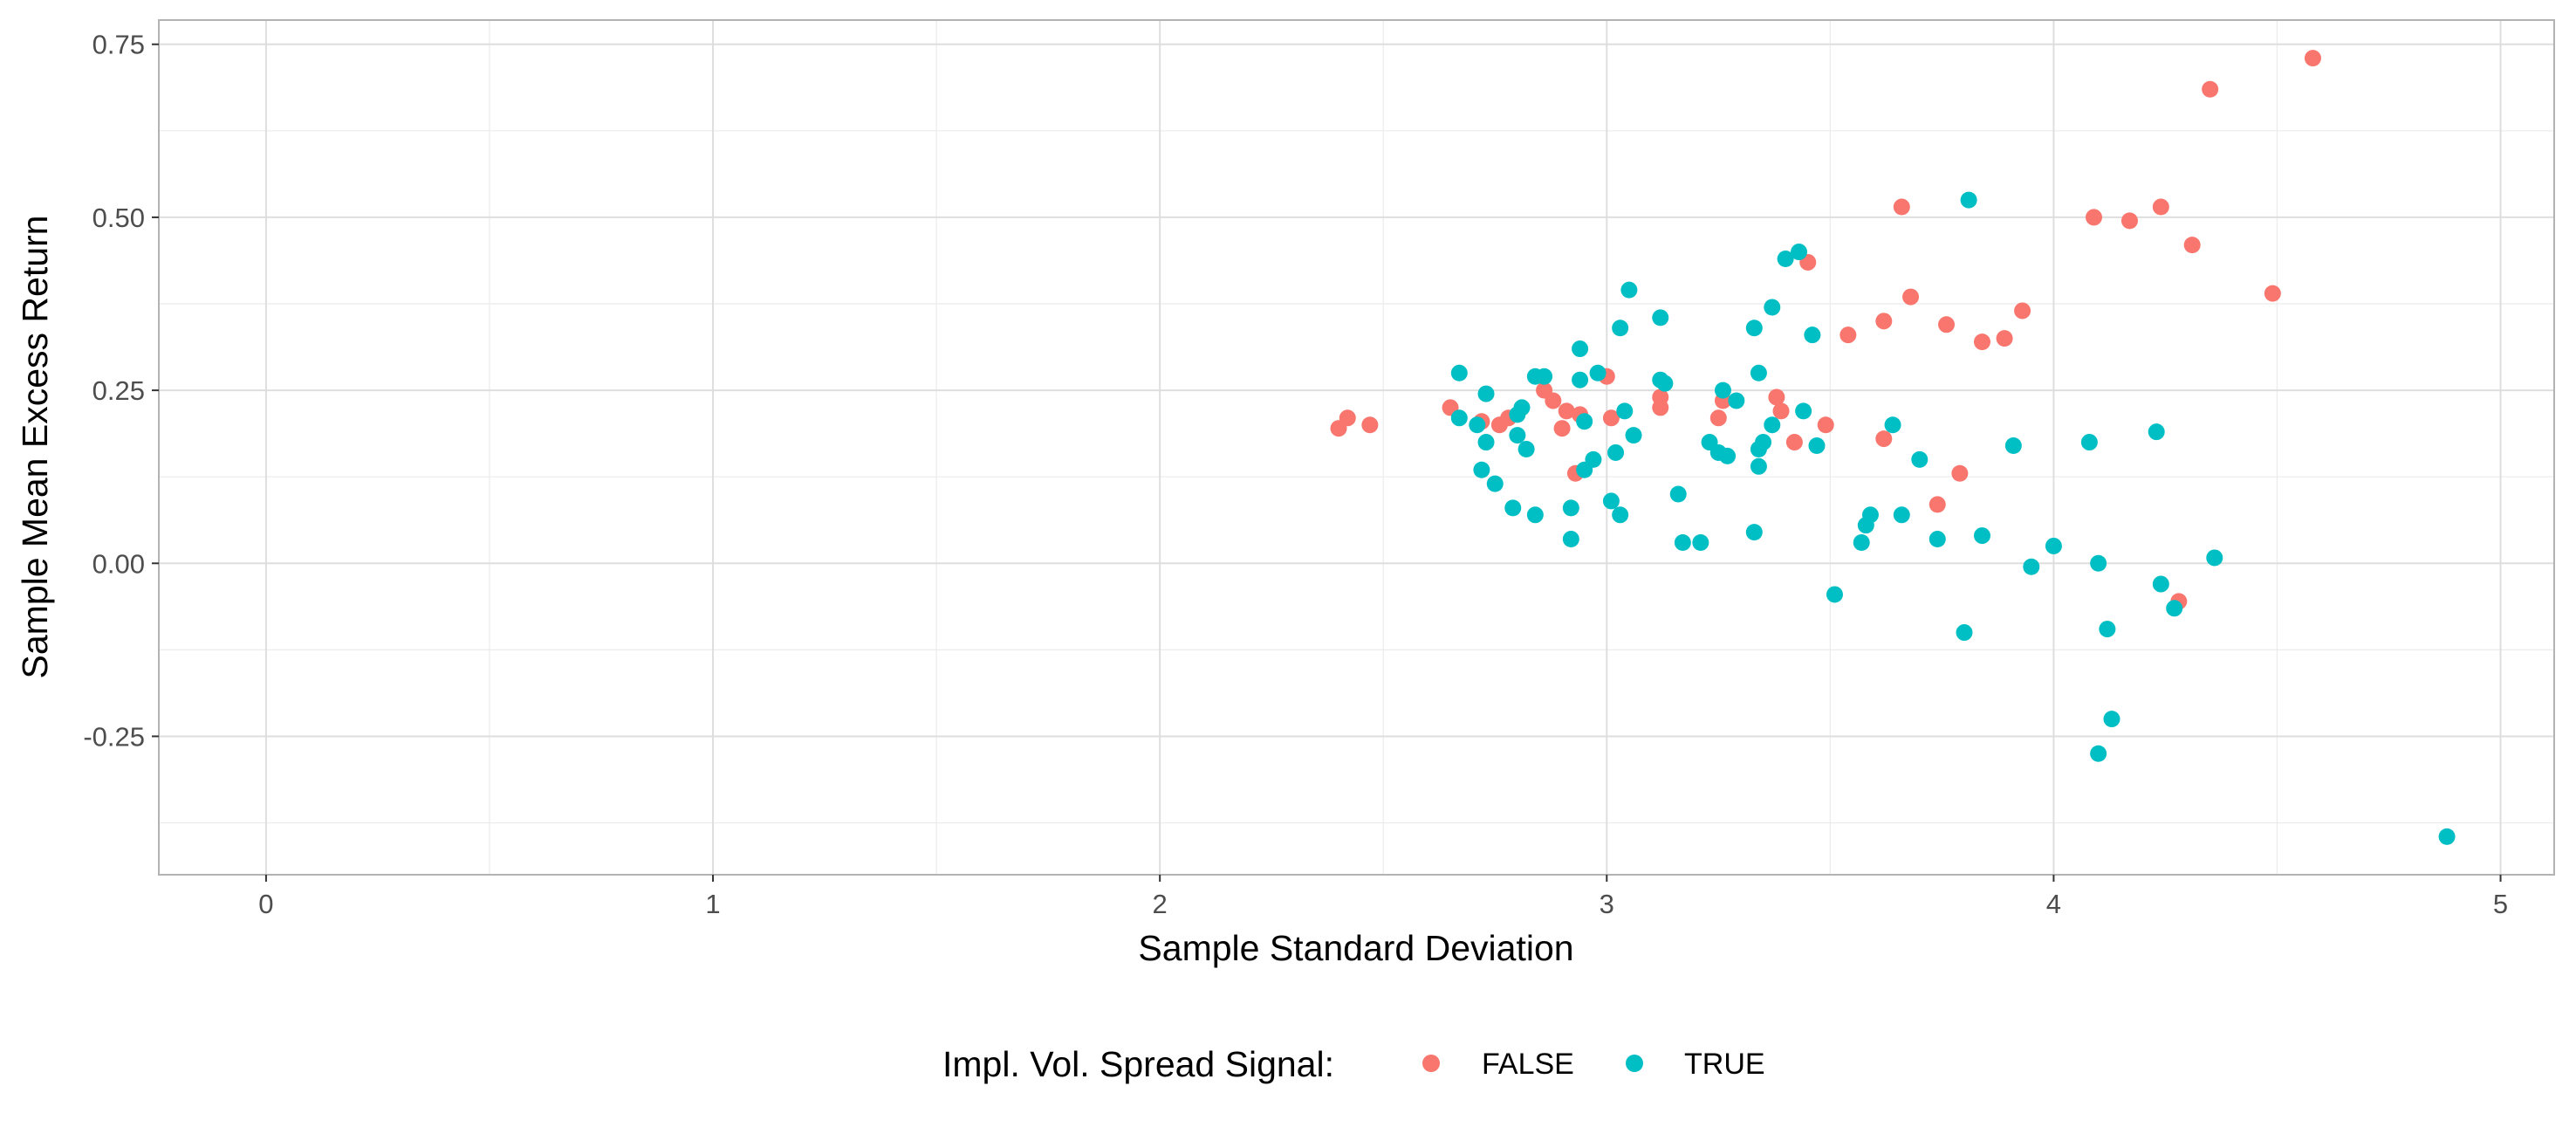 Image resolution: width=2576 pixels, height=1134 pixels. Describe the element at coordinates (1355, 948) in the screenshot. I see `x-axis-title: Sample Standard Deviation` at that location.